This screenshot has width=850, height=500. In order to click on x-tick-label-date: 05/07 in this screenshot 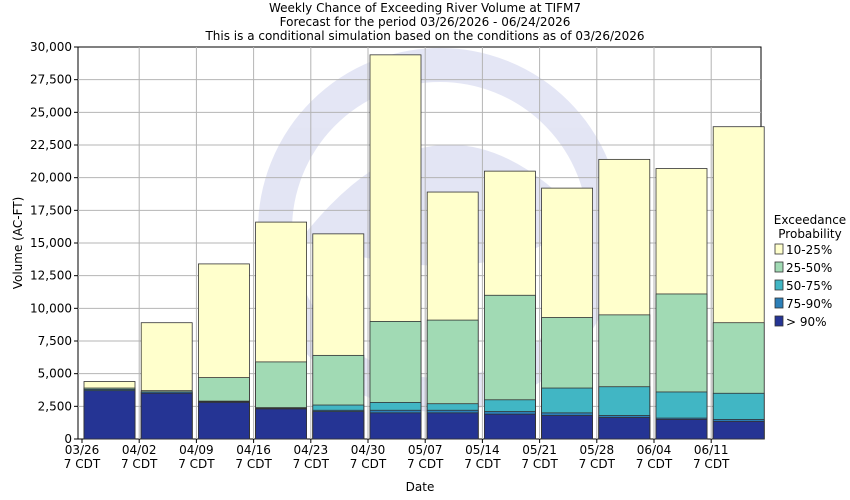, I will do `click(425, 450)`.